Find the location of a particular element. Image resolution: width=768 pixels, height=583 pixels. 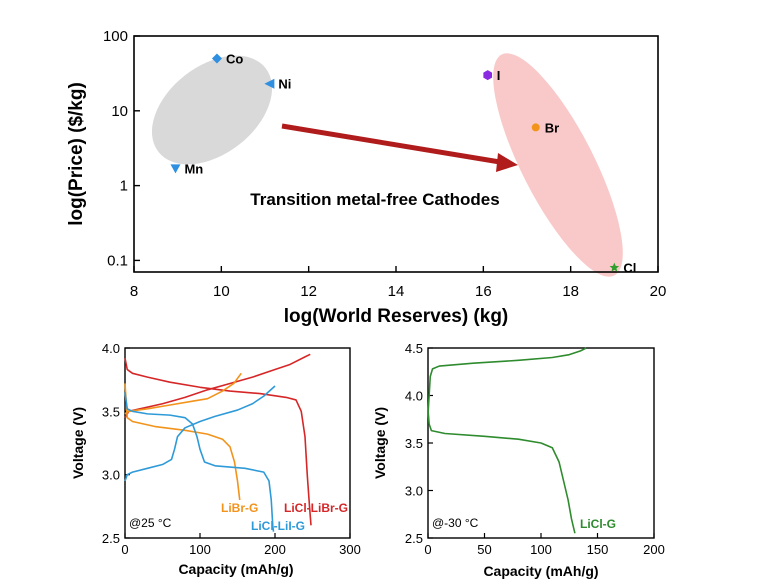

curve-licl-lii-g-charge is located at coordinates (200, 433).